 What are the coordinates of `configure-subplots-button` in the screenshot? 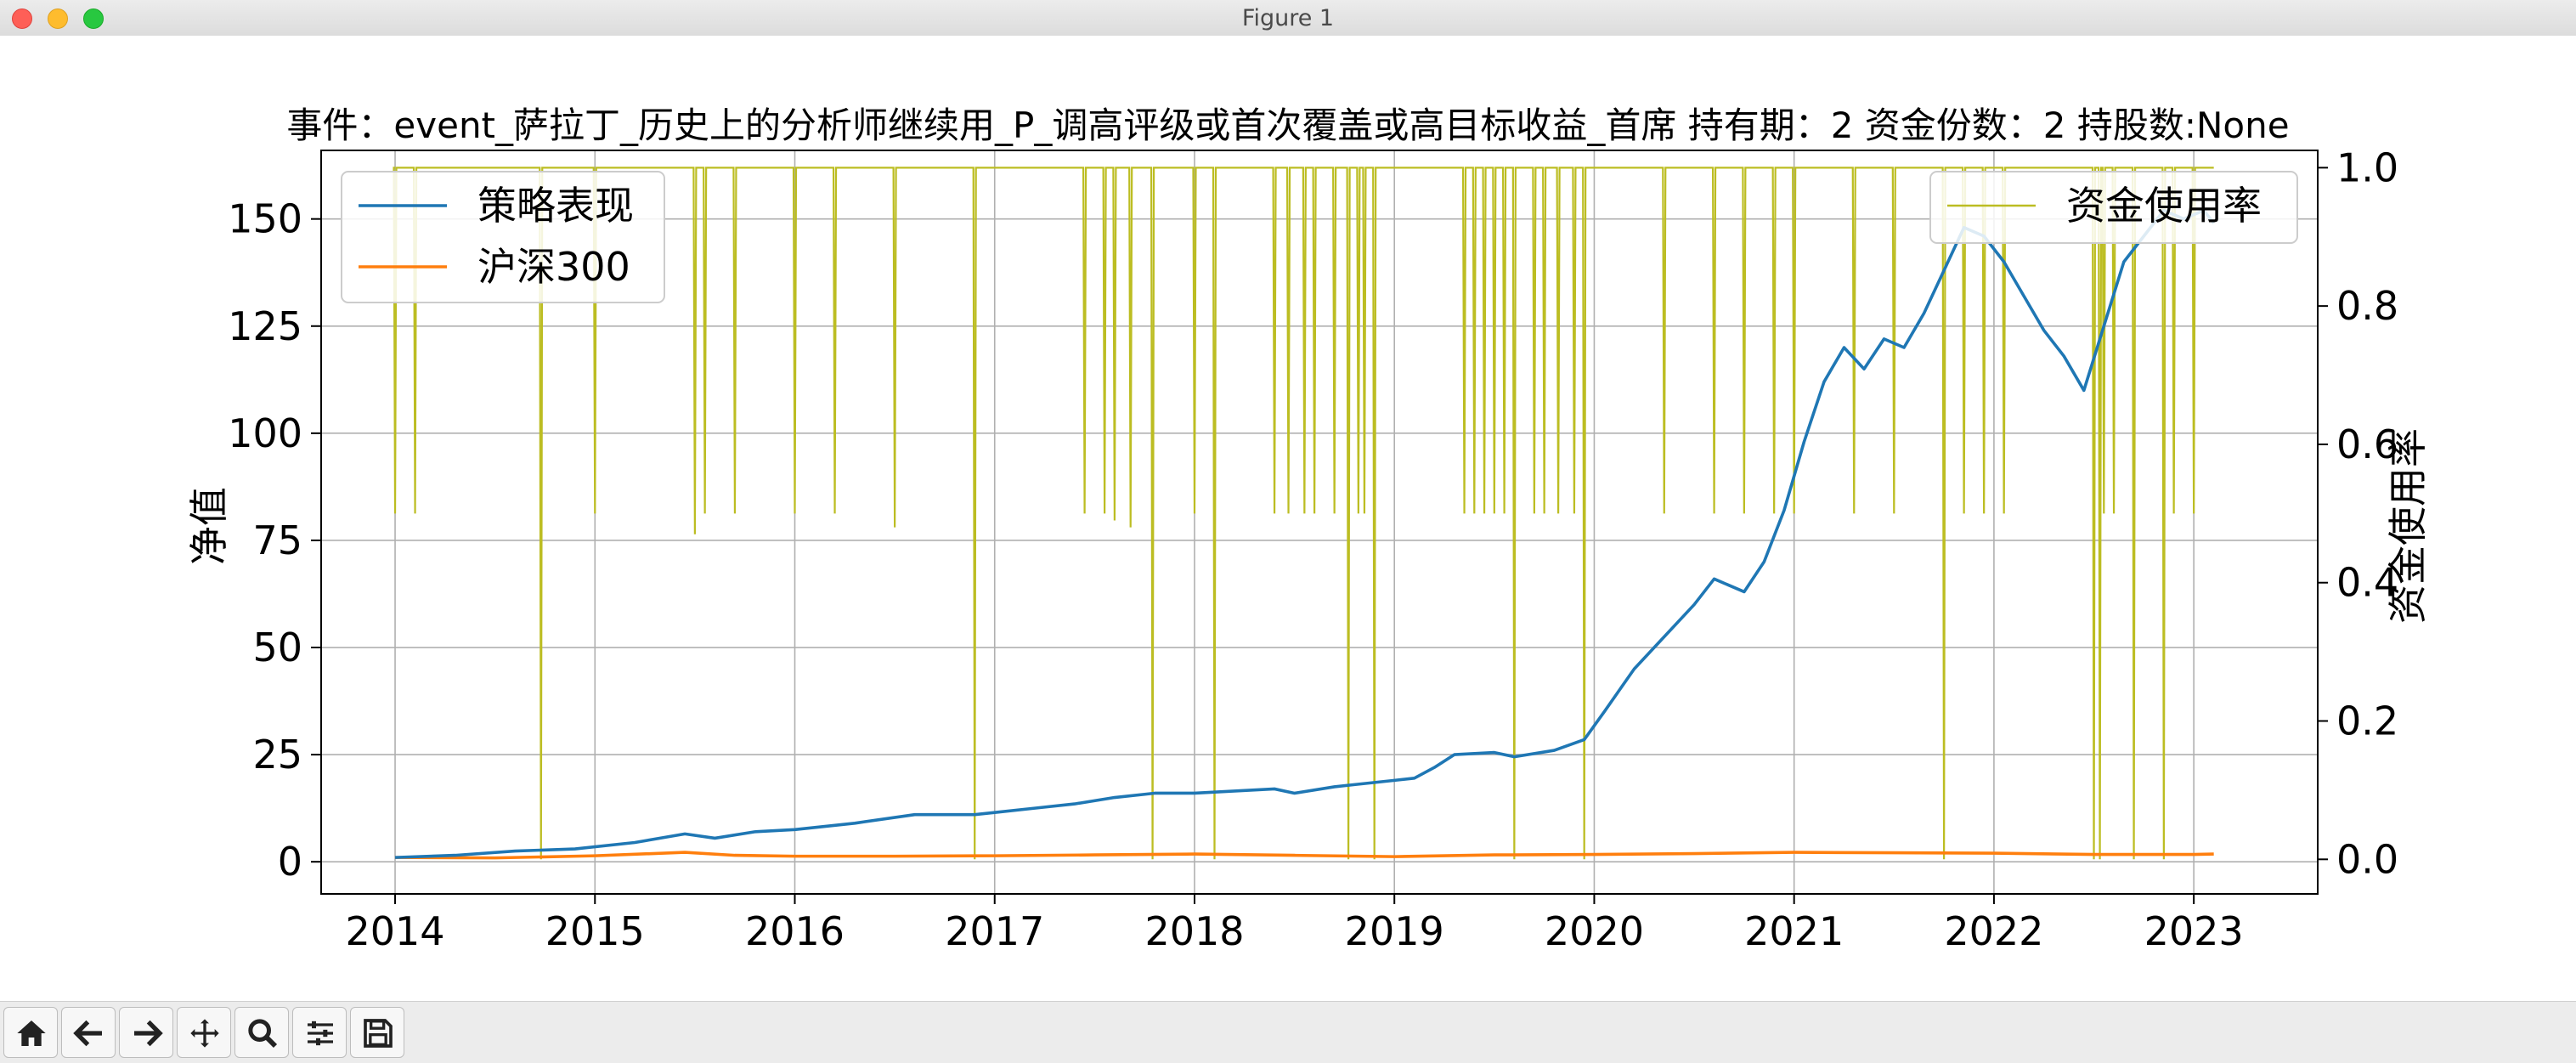 It's located at (319, 1033).